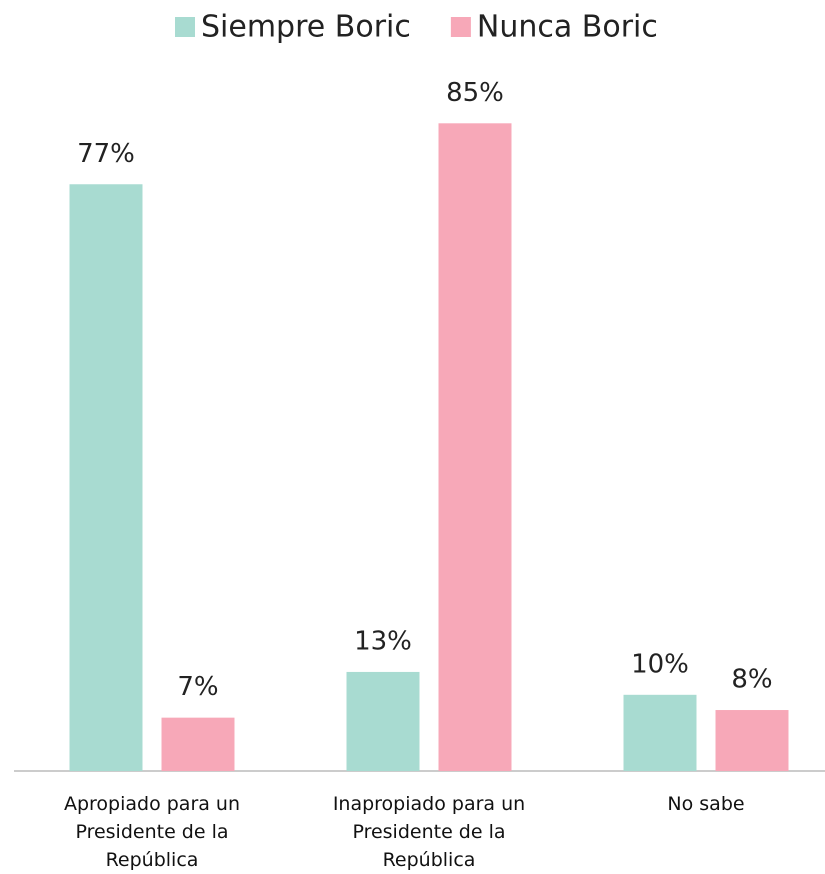 The width and height of the screenshot is (825, 874). What do you see at coordinates (751, 680) in the screenshot?
I see `data-label: 8%` at bounding box center [751, 680].